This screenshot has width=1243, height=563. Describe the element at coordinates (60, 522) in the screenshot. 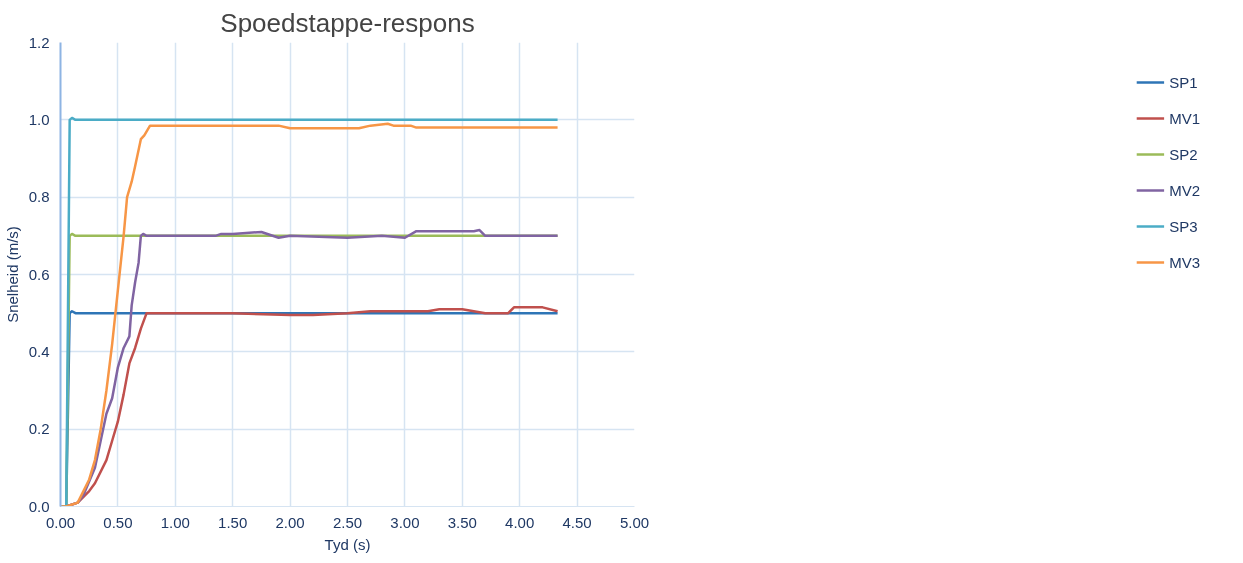

I see `x-tick-label: 0.00` at that location.